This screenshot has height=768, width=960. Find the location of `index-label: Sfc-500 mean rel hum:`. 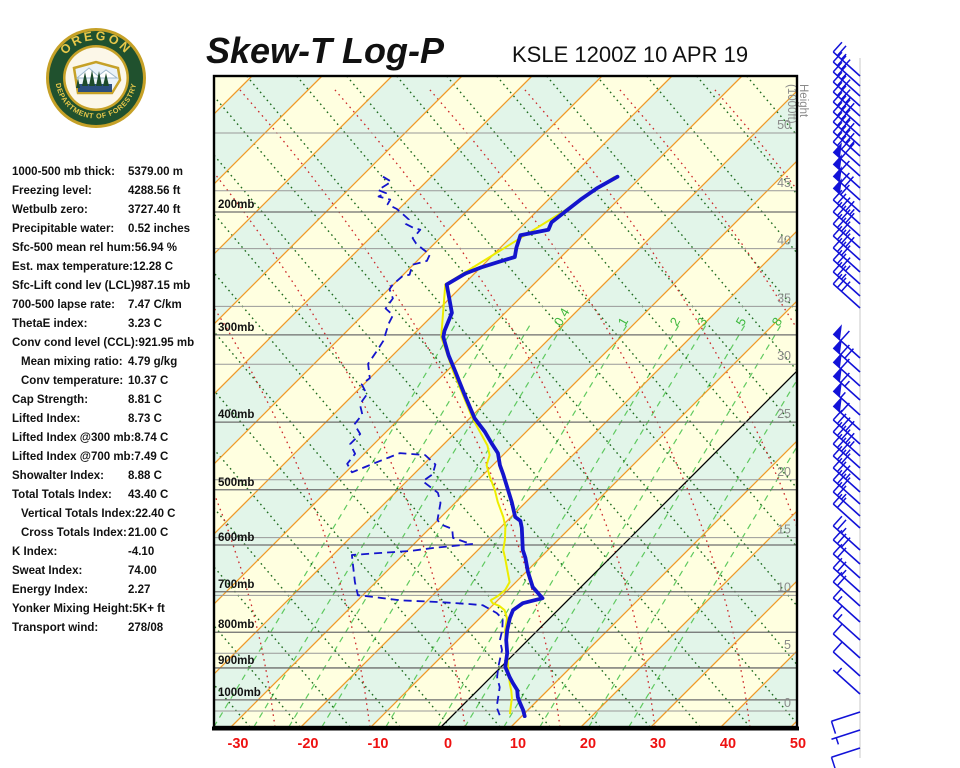

index-label: Sfc-500 mean rel hum: is located at coordinates (73, 248).